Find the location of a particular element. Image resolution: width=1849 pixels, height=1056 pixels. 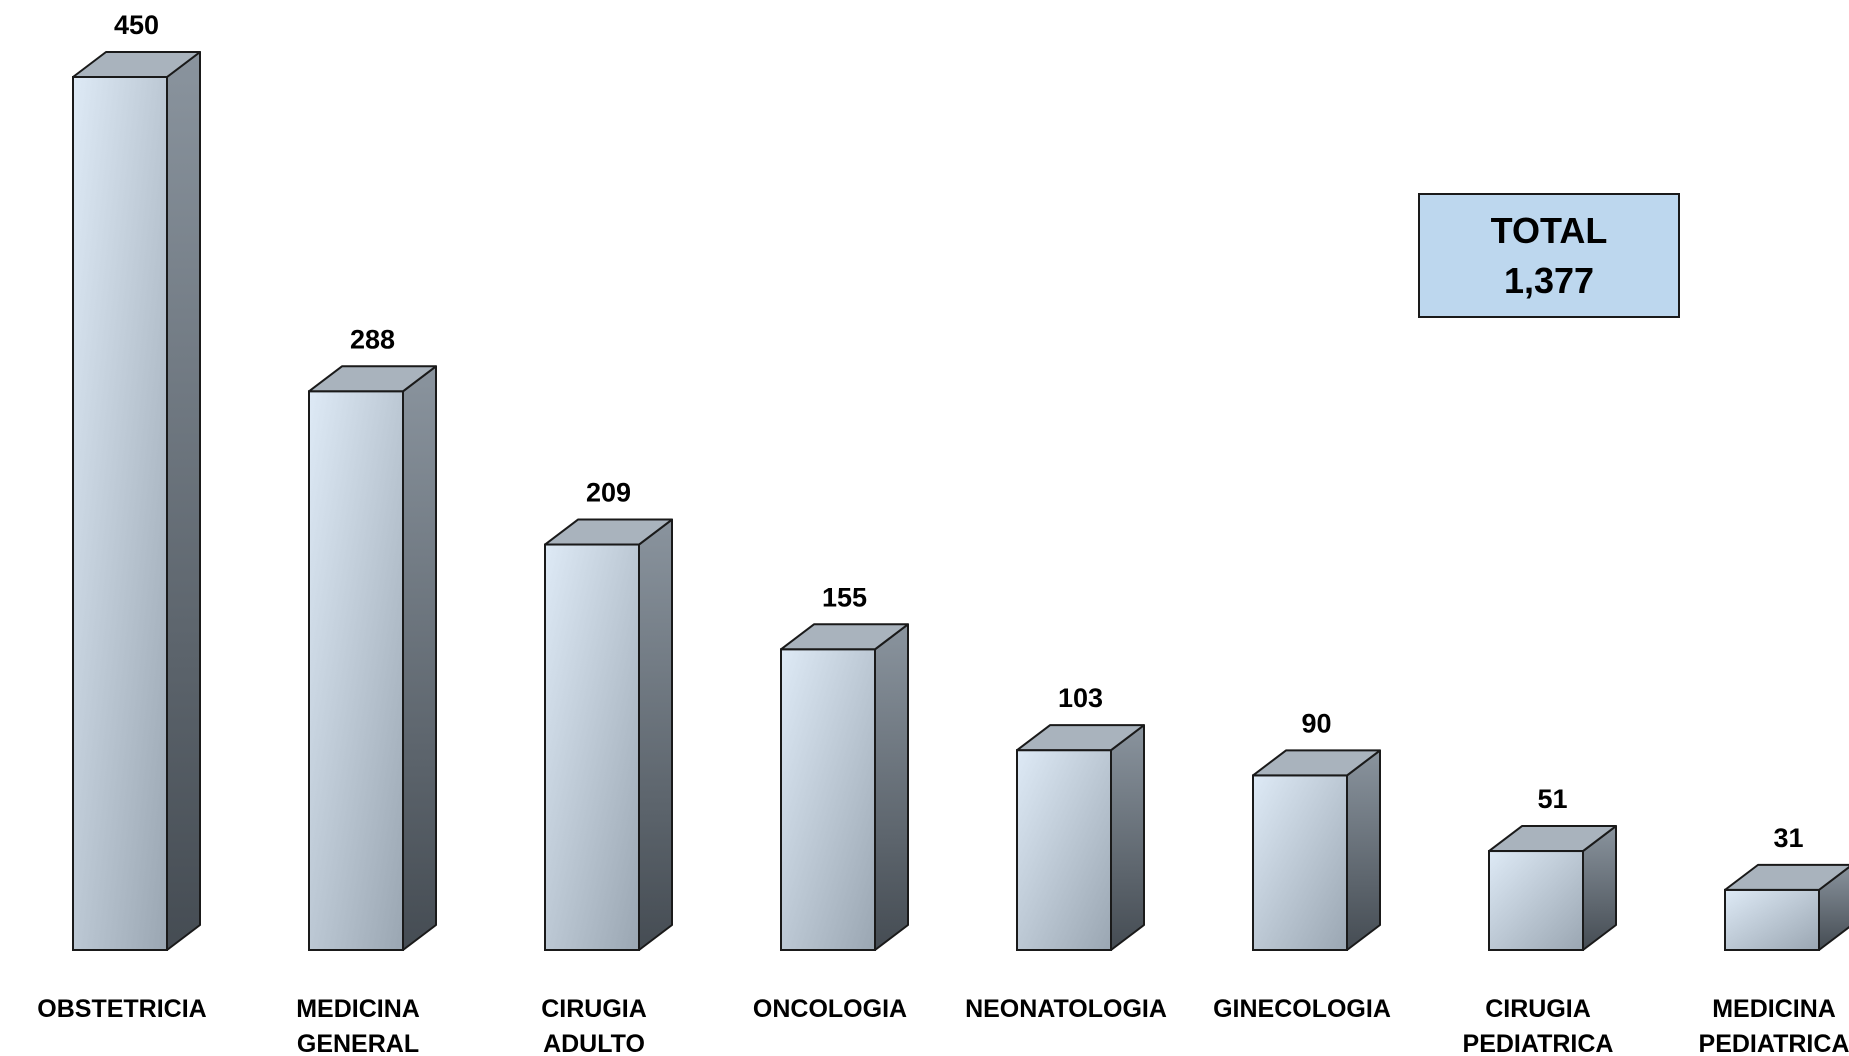

category-label: OBSTETRICIA is located at coordinates (121, 1009).